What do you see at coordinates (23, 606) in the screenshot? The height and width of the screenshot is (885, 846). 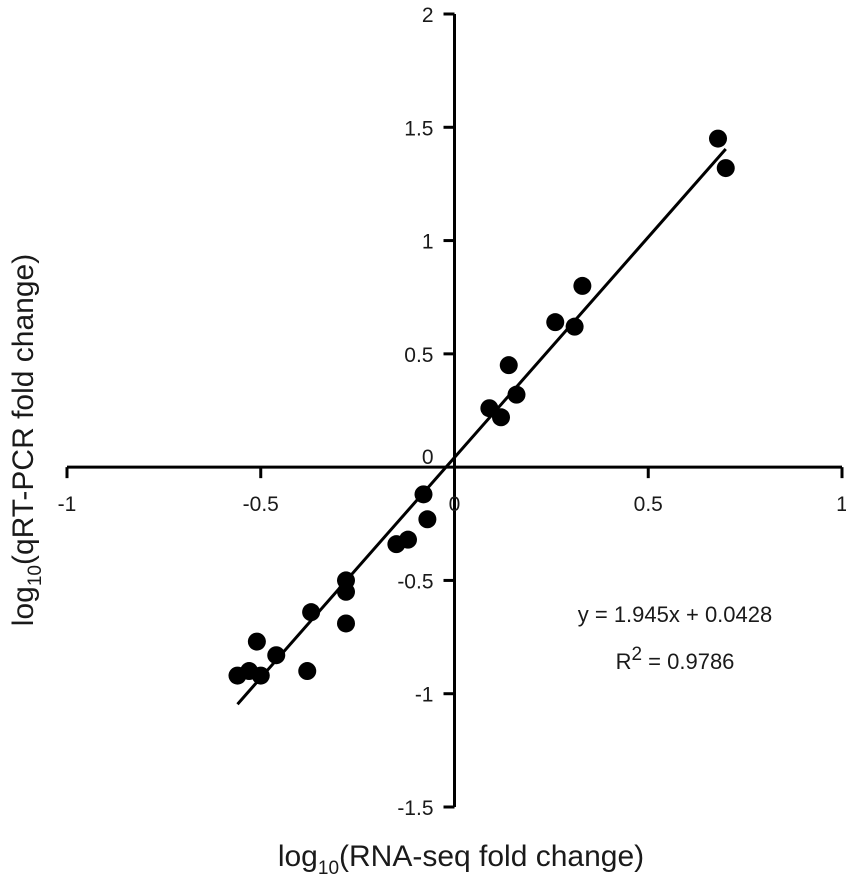 I see `y-axis-title-log: log` at bounding box center [23, 606].